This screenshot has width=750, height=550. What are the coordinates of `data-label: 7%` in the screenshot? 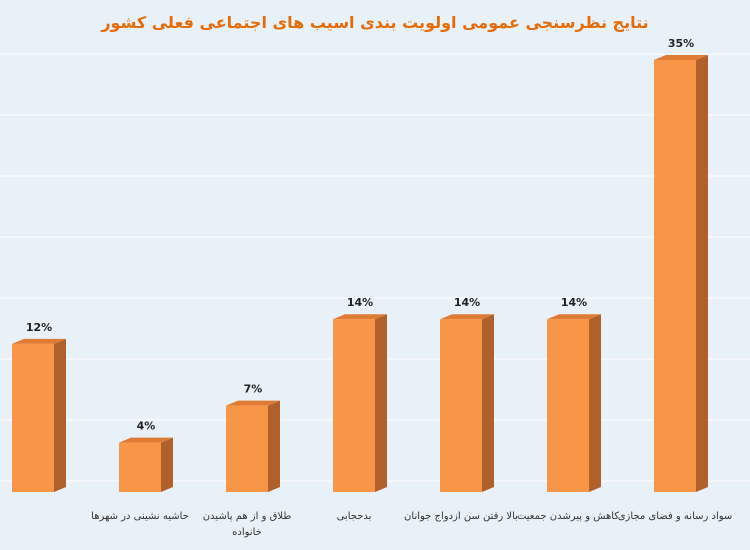 It's located at (253, 389).